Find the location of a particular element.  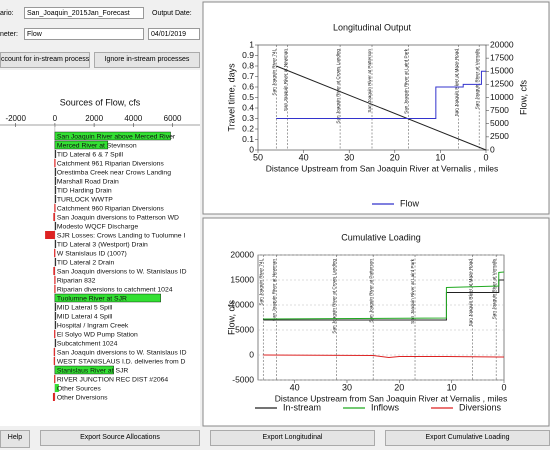

category-label: MID Lateral 4 Spill is located at coordinates (85, 316).